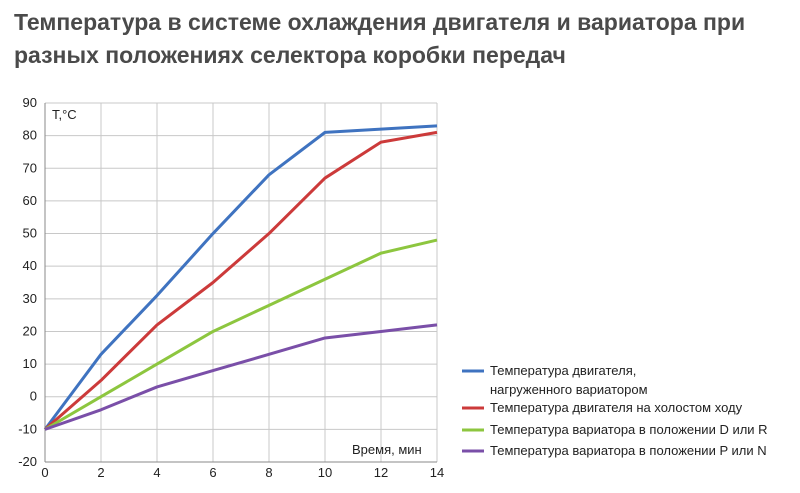  What do you see at coordinates (268, 472) in the screenshot?
I see `x-tick-label: 8` at bounding box center [268, 472].